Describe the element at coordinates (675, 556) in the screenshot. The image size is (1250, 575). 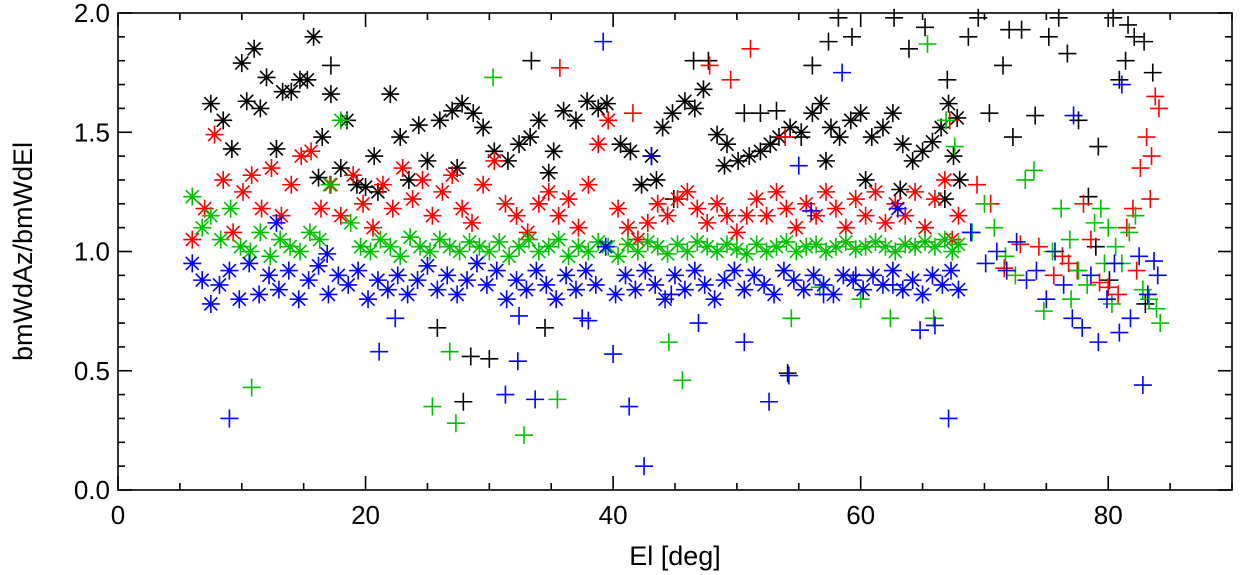
I see `x-axis-title: El [deg]` at that location.